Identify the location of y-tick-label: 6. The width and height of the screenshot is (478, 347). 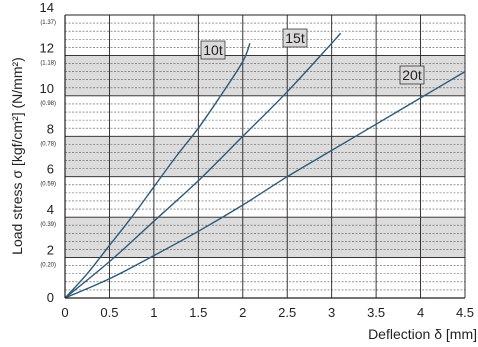
(50, 169).